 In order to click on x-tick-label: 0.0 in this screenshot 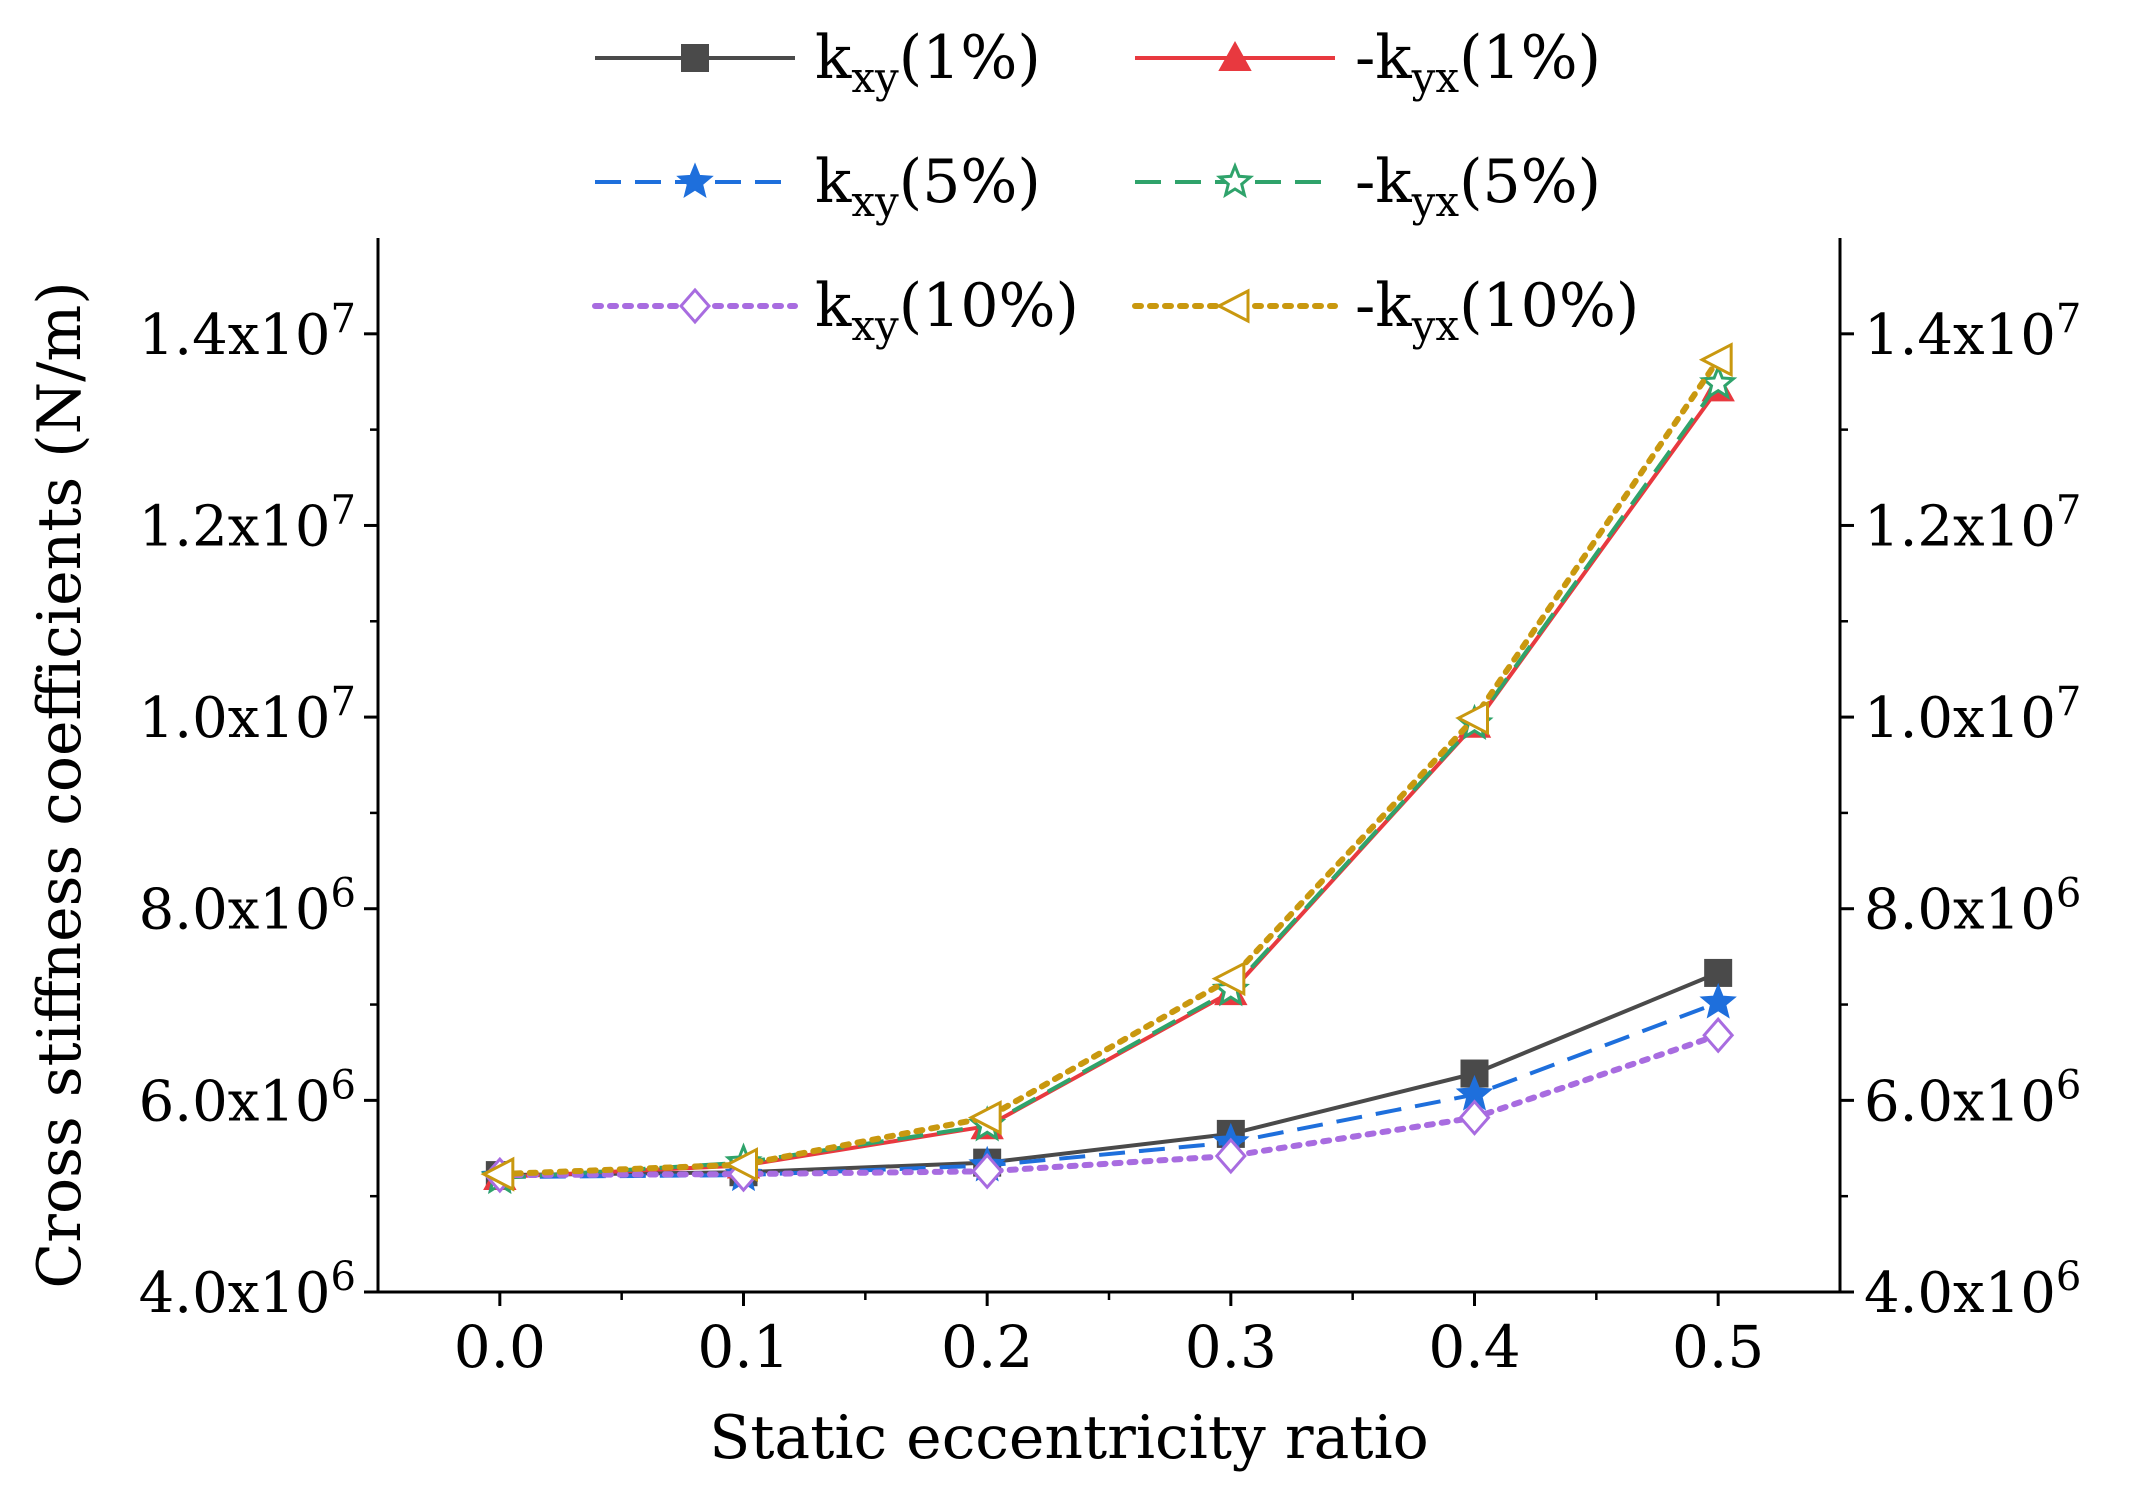, I will do `click(500, 1347)`.